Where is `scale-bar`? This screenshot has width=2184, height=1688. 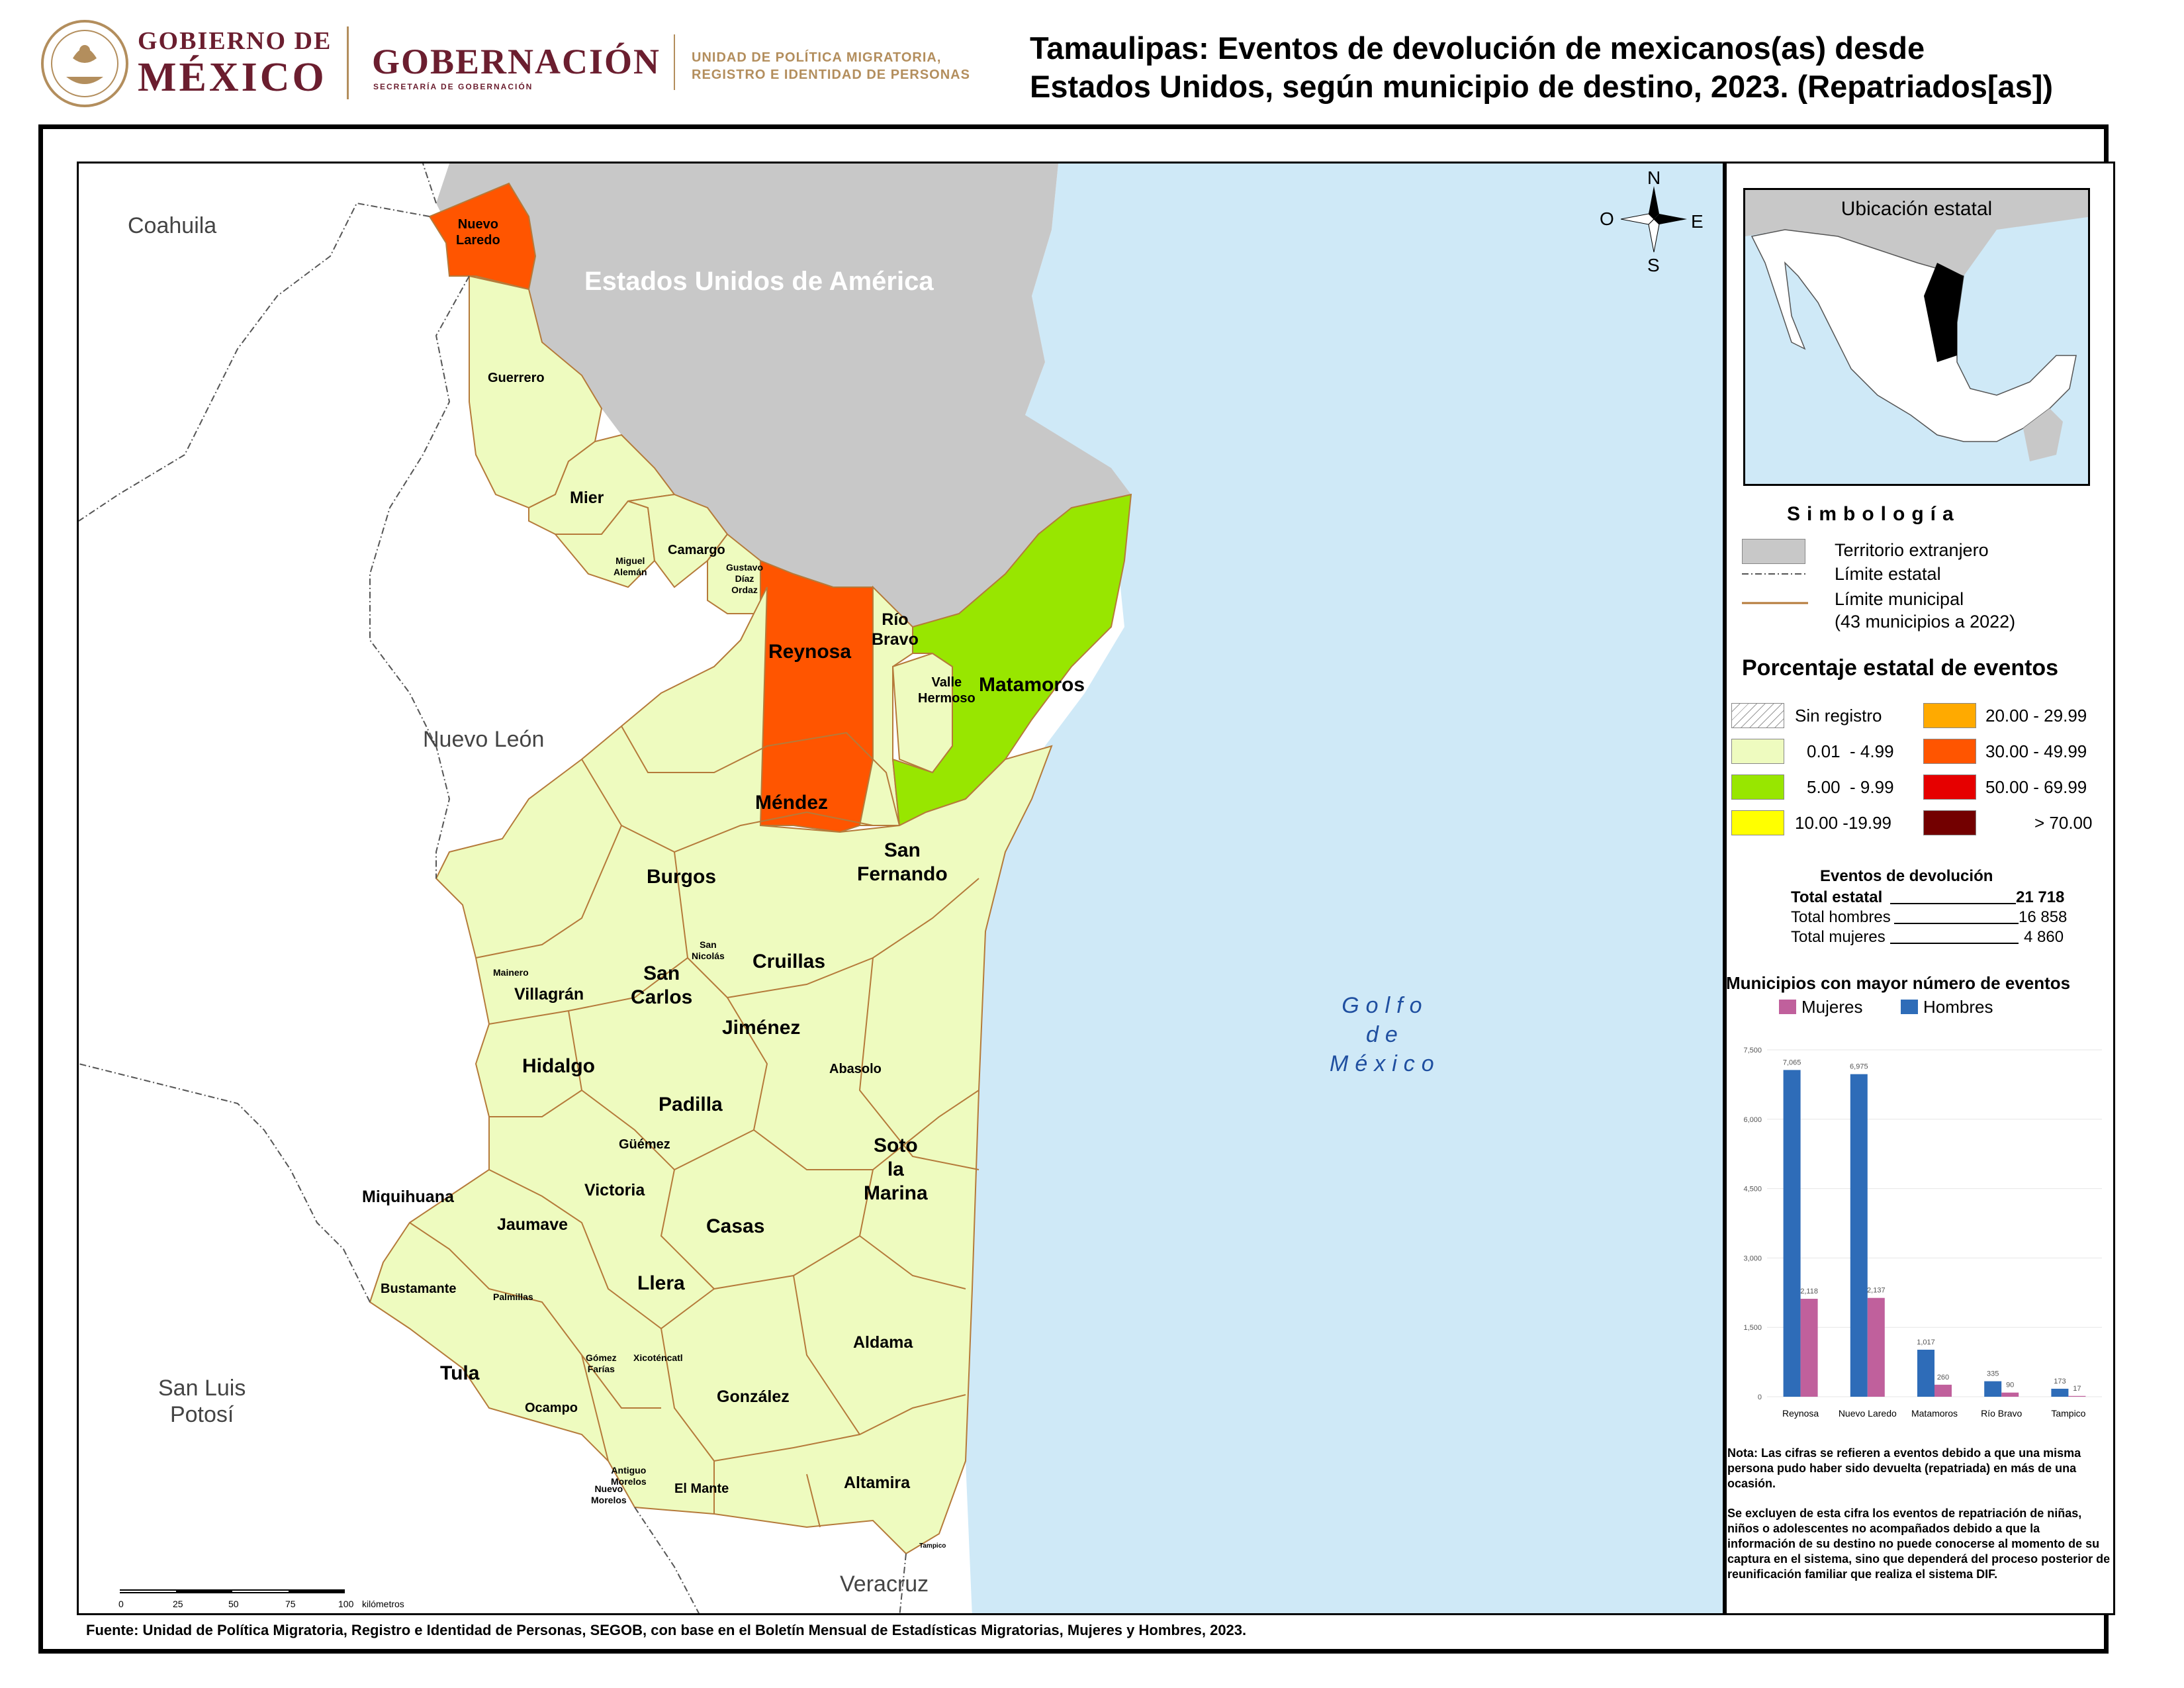
scale-bar is located at coordinates (232, 1591).